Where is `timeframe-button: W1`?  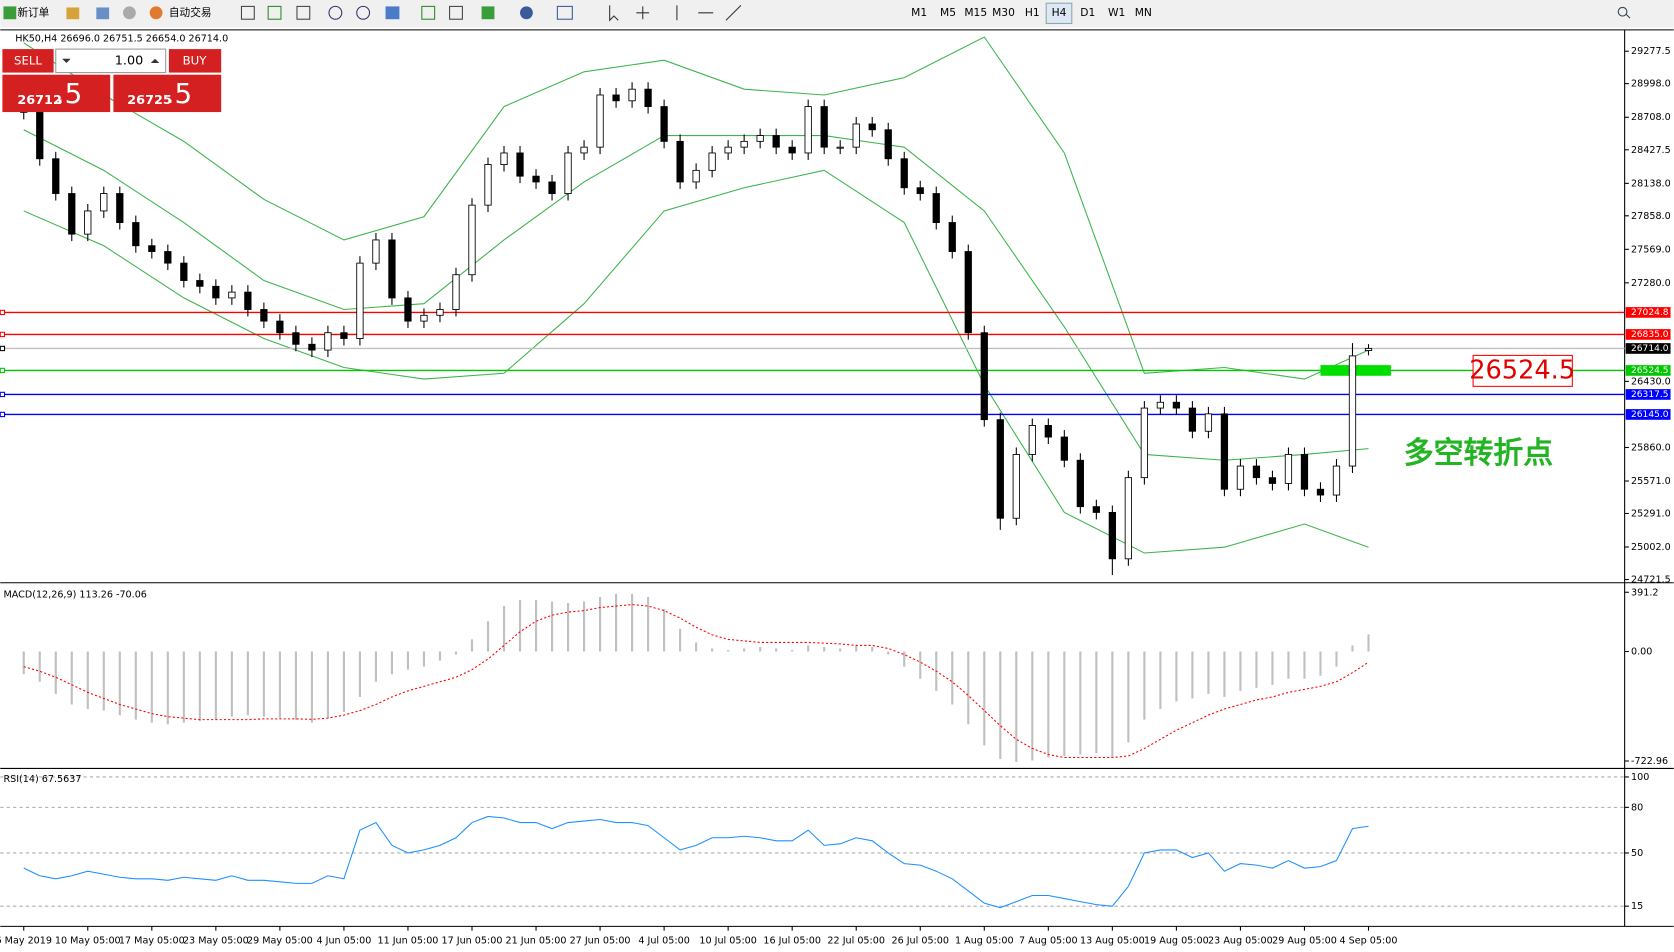
timeframe-button: W1 is located at coordinates (1116, 12).